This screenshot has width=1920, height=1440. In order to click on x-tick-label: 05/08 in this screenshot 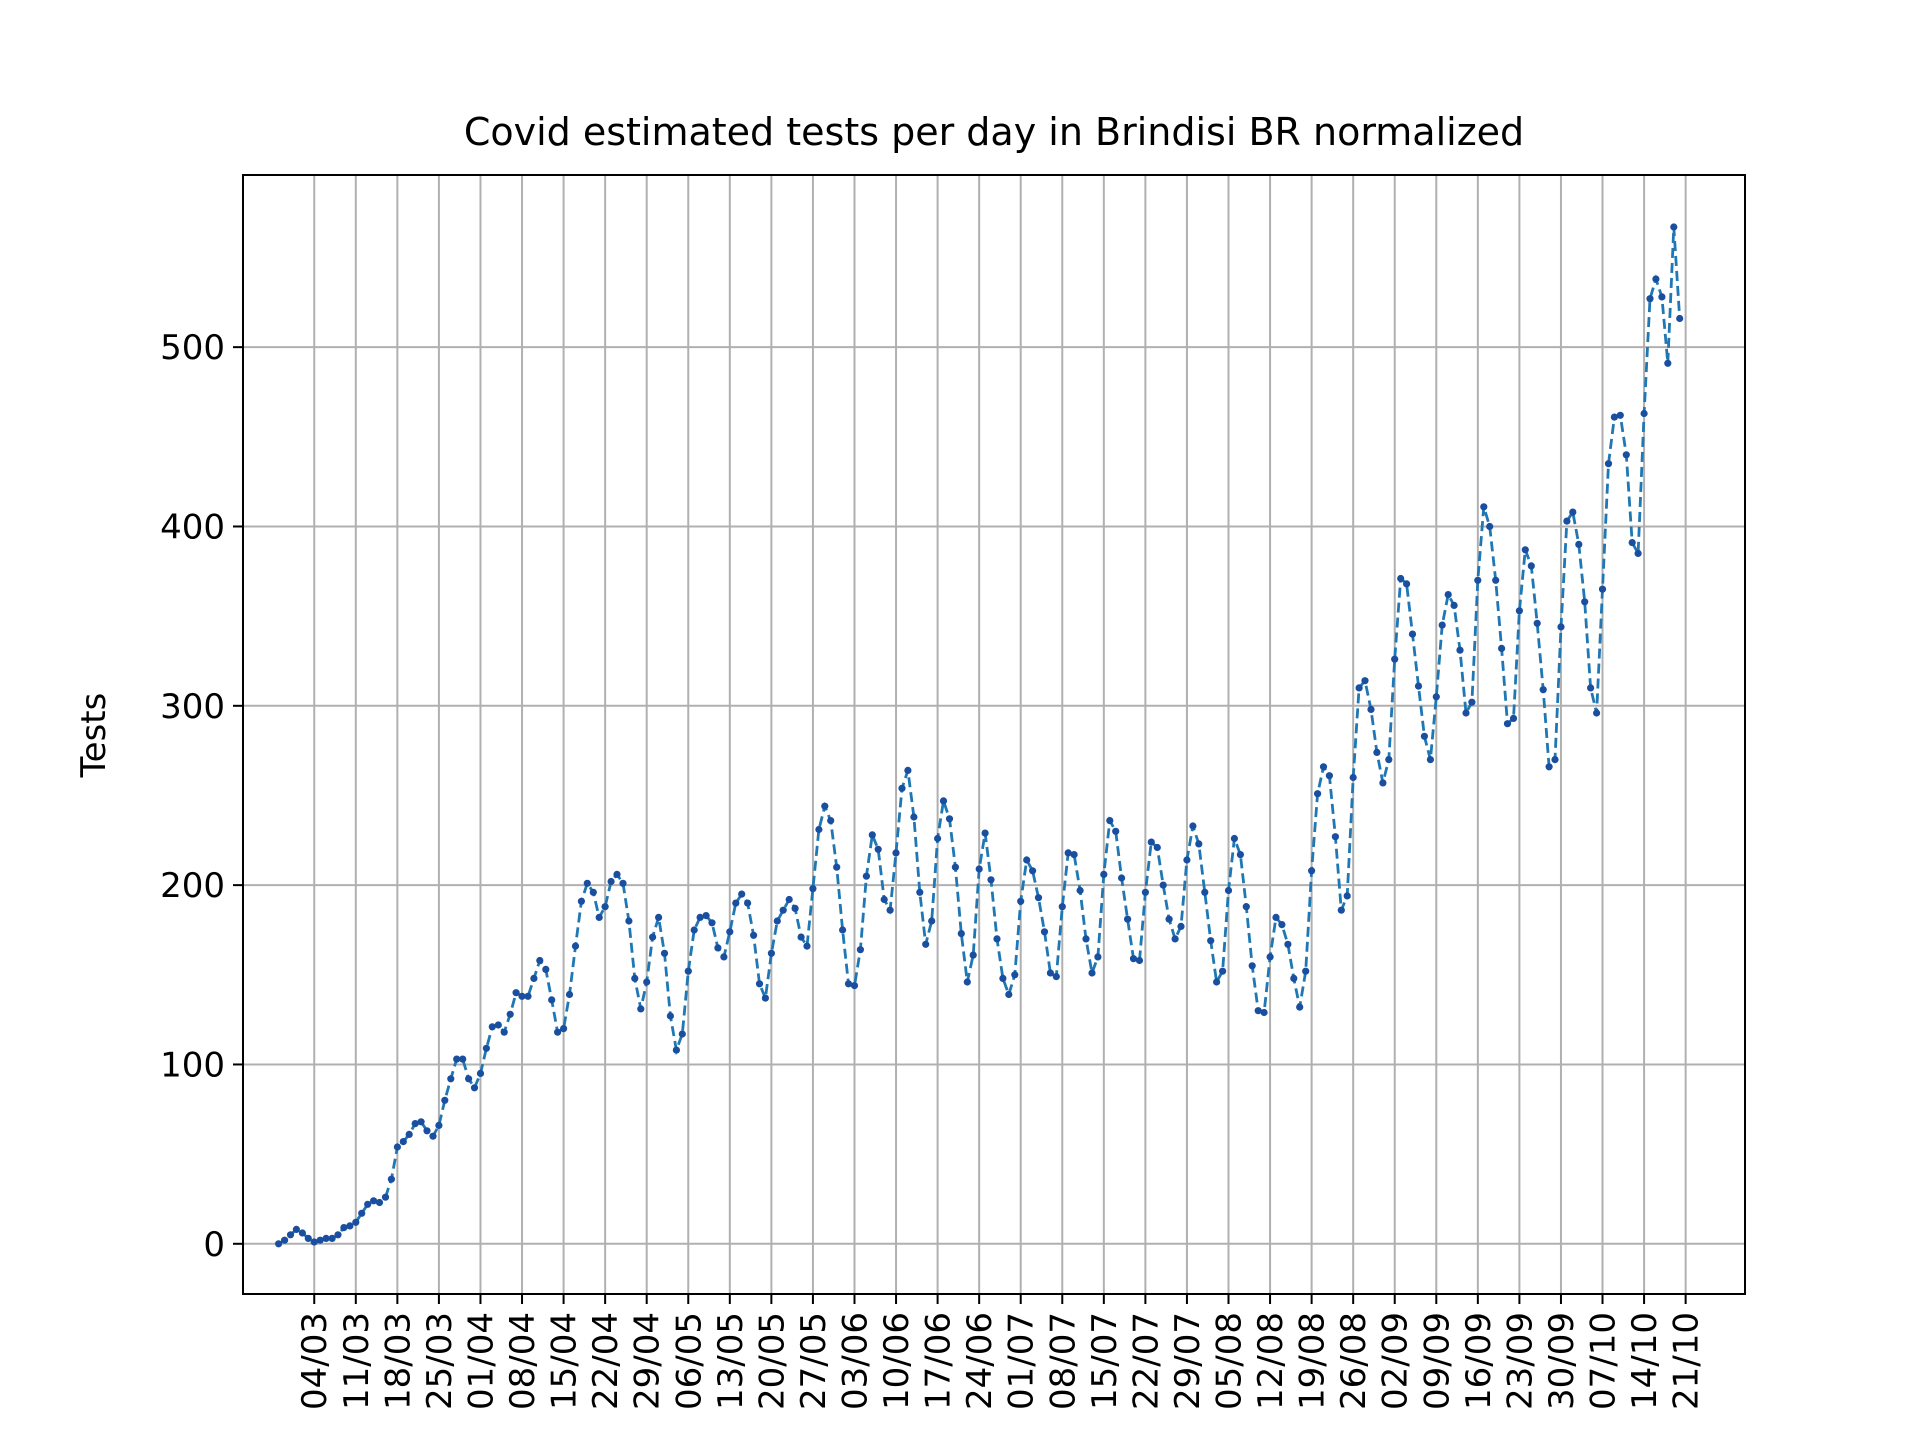, I will do `click(1230, 1361)`.